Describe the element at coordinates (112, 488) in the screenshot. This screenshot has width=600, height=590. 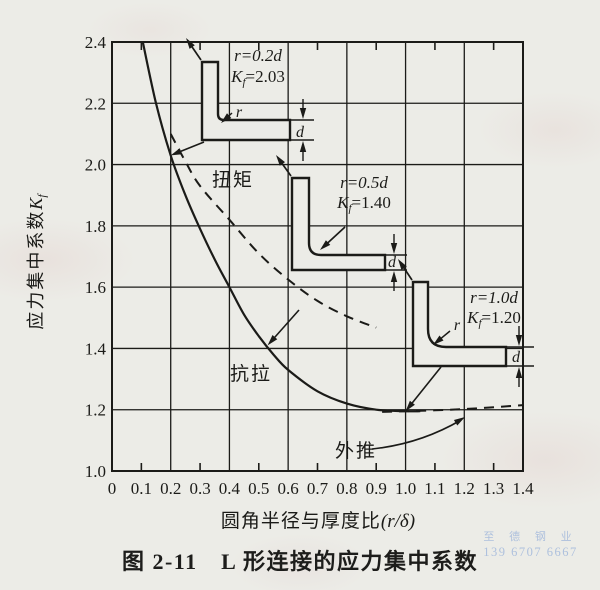
I see `x-tick-label: 0` at that location.